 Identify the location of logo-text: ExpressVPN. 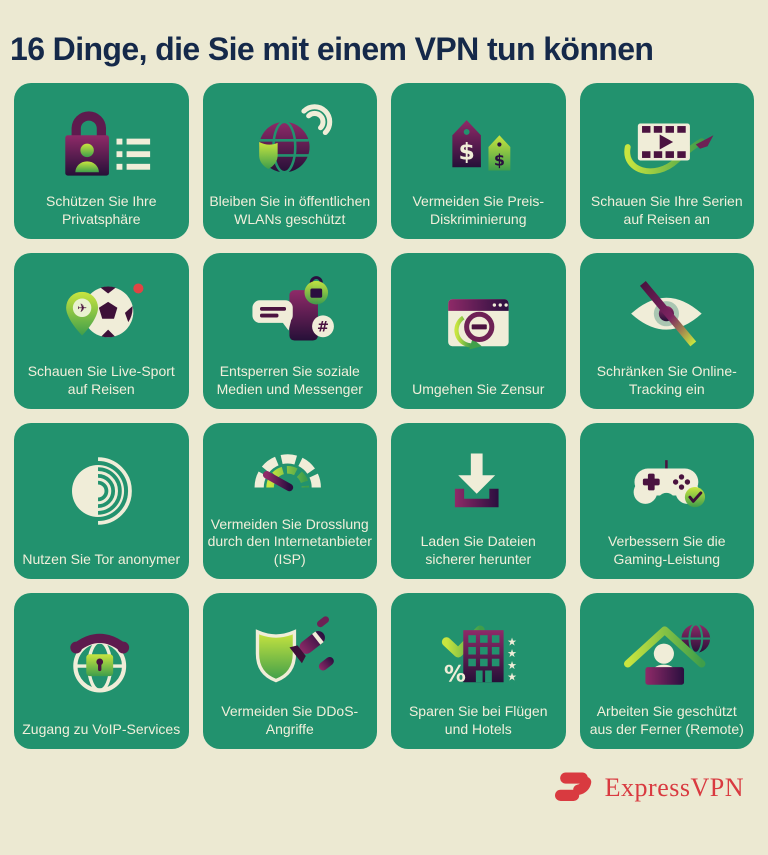
(674, 788).